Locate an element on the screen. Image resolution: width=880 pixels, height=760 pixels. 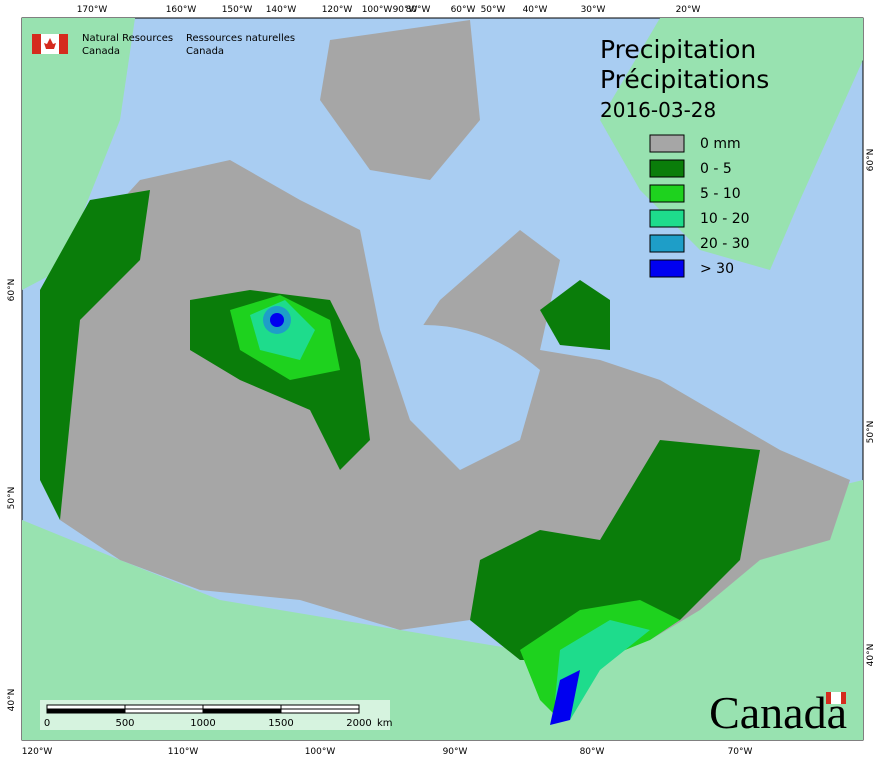
lon-label: 20°W is located at coordinates (688, 10).